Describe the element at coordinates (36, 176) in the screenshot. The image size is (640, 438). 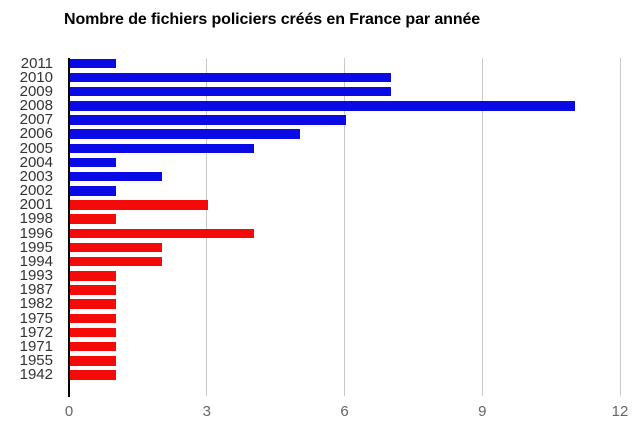
I see `y-tick-label: 2003` at that location.